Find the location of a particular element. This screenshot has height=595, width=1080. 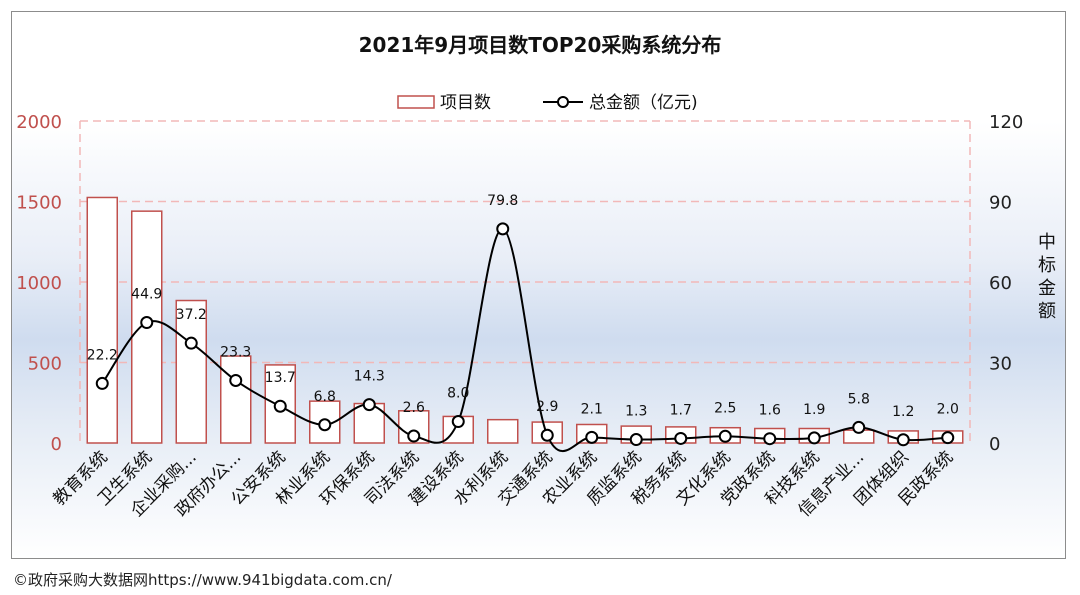

amount-data-label: 2.9 is located at coordinates (547, 407).